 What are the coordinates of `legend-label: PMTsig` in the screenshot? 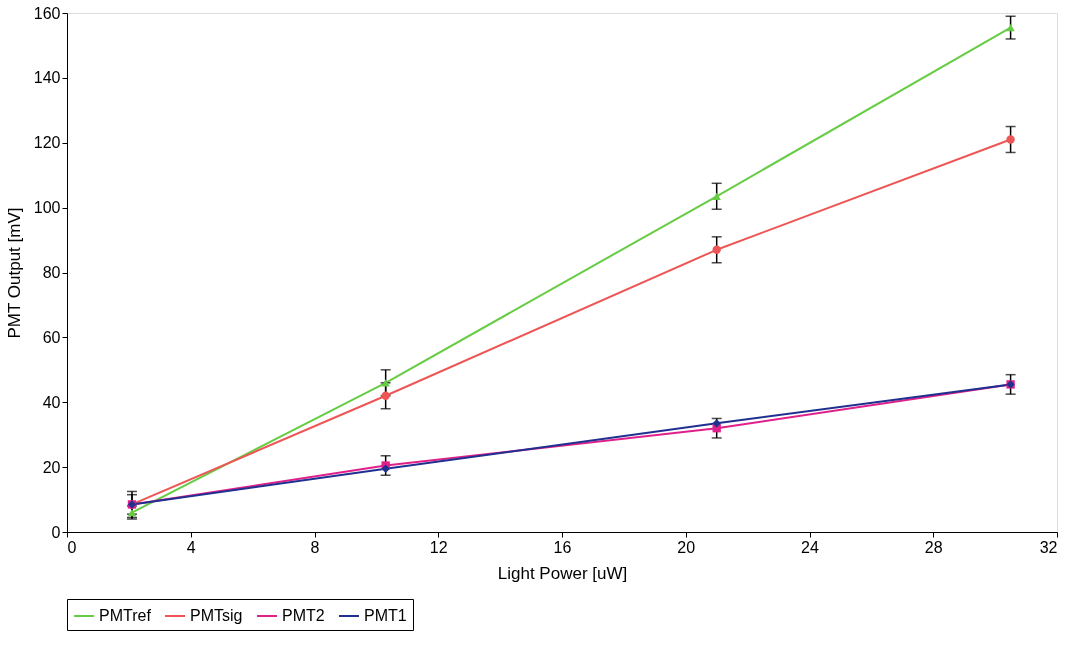 It's located at (216, 615).